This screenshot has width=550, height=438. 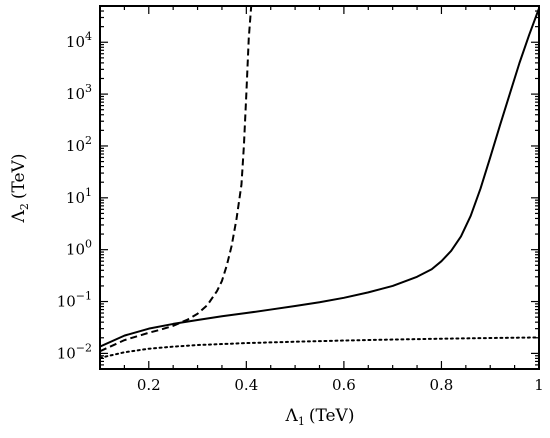 What do you see at coordinates (74, 351) in the screenshot?
I see `y-tick-label: 10⁻²` at bounding box center [74, 351].